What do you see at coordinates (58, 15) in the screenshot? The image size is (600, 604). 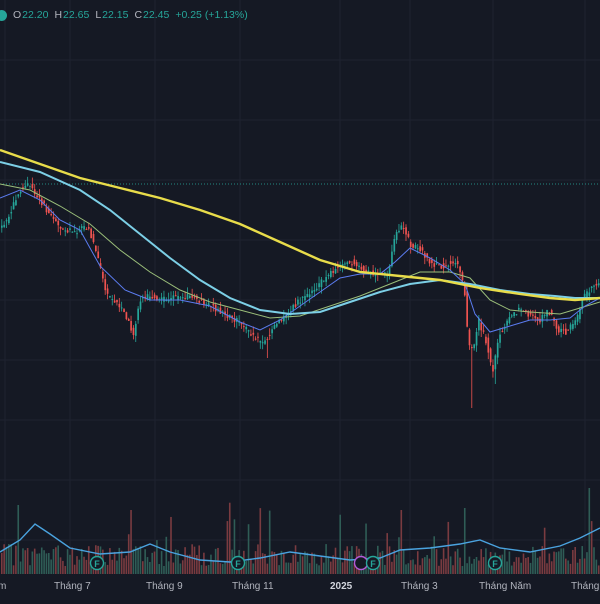 I see `high-key: H` at bounding box center [58, 15].